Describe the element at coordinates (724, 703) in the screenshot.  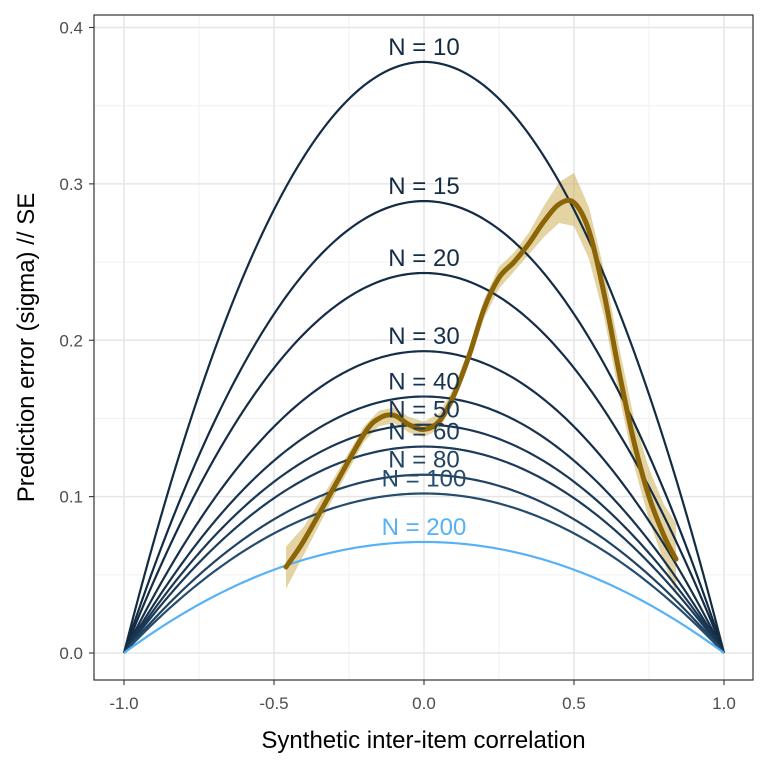
I see `x-tick-label: 1.0` at that location.